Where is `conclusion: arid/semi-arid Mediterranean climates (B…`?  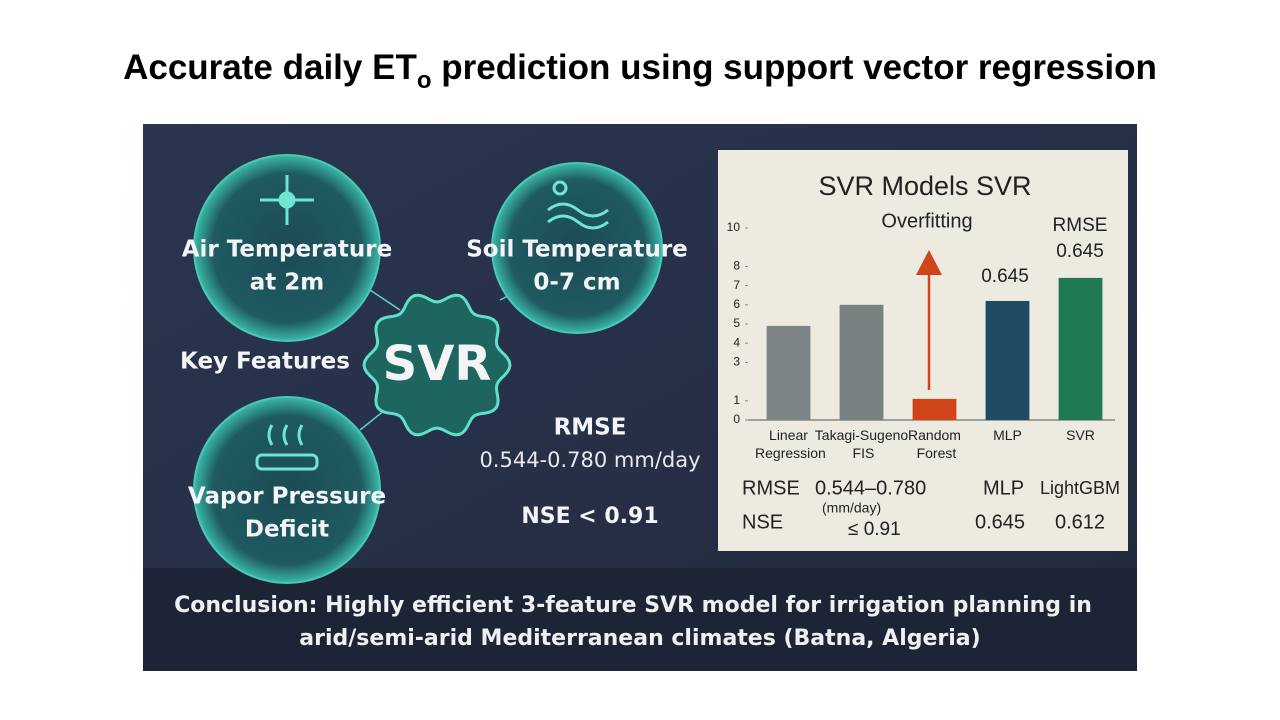 conclusion: arid/semi-arid Mediterranean climates (B… is located at coordinates (639, 638).